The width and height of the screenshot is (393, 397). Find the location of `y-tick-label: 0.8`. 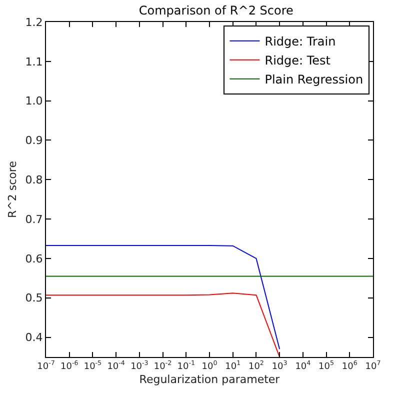

y-tick-label: 0.8 is located at coordinates (34, 180).